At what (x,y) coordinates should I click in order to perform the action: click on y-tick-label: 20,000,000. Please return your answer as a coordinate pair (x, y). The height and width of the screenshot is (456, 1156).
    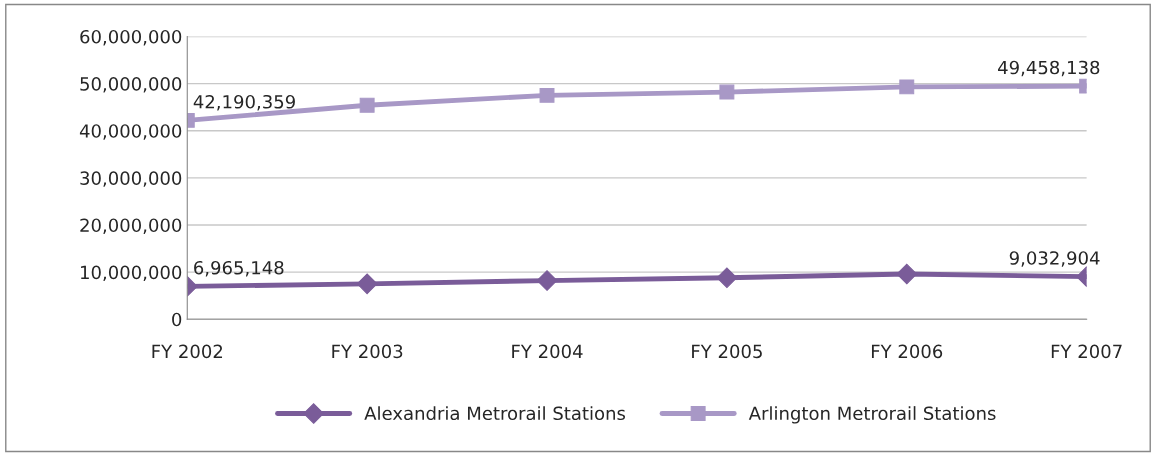
    Looking at the image, I should click on (131, 226).